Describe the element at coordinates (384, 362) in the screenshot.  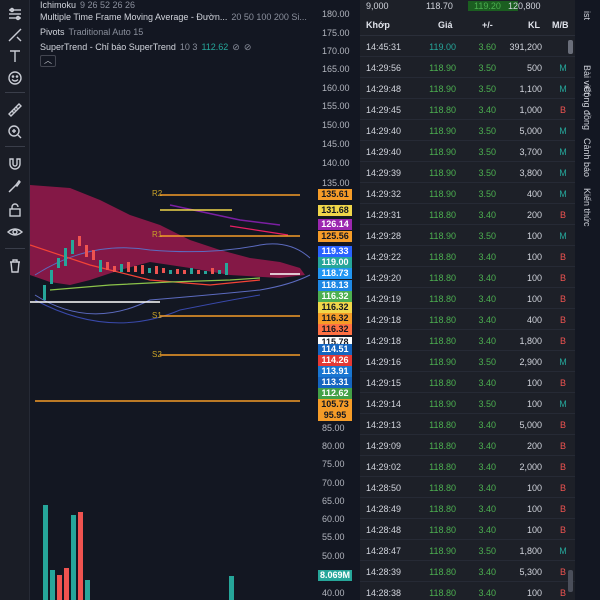
I see `cell-time: 14:29:16` at that location.